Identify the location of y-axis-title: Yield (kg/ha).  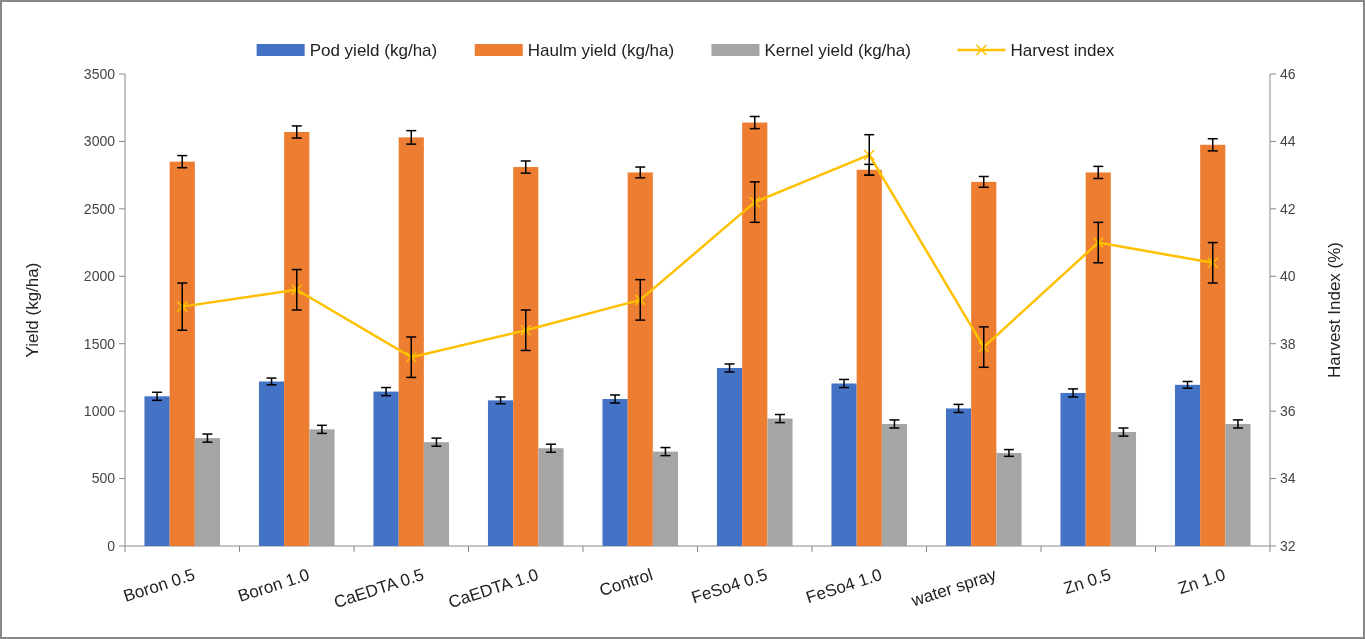
(32, 310).